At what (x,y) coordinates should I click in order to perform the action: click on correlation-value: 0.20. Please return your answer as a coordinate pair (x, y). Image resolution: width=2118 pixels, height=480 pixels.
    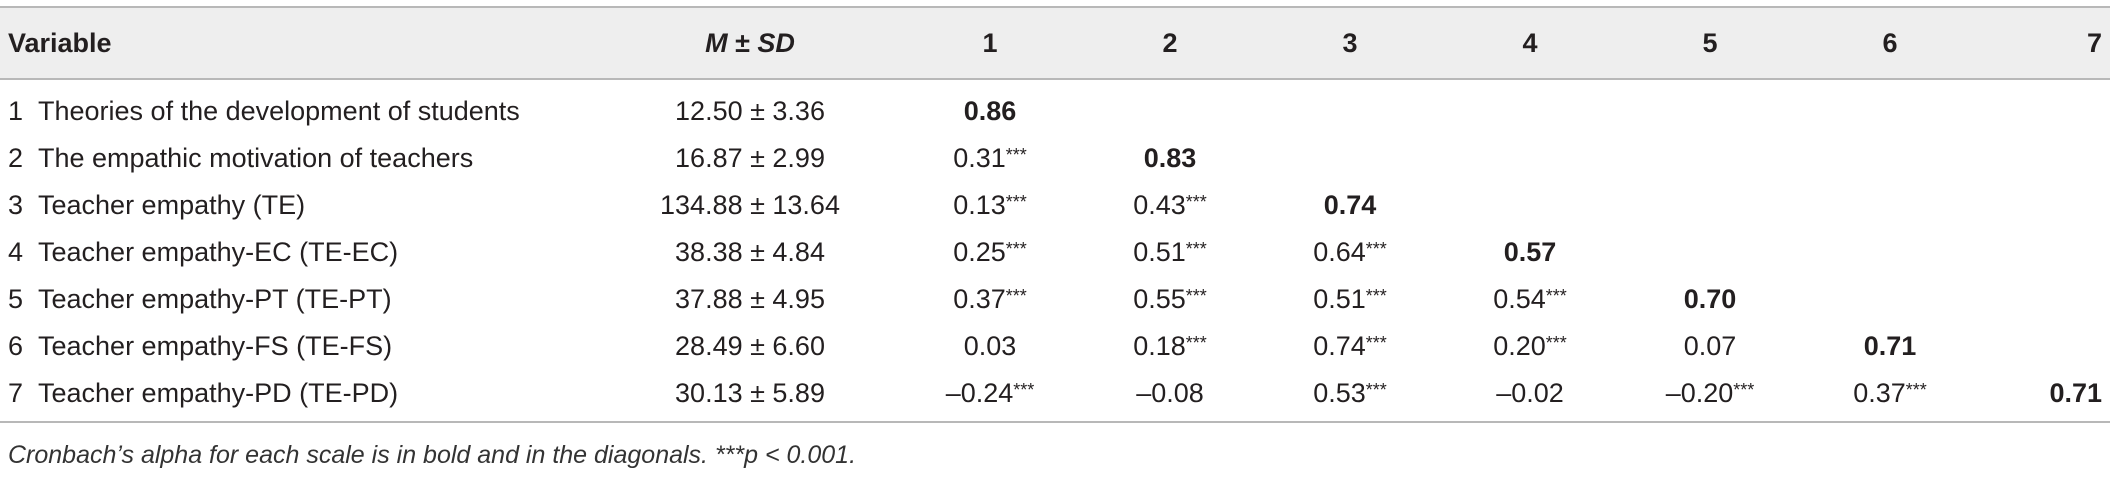
    Looking at the image, I should click on (1519, 346).